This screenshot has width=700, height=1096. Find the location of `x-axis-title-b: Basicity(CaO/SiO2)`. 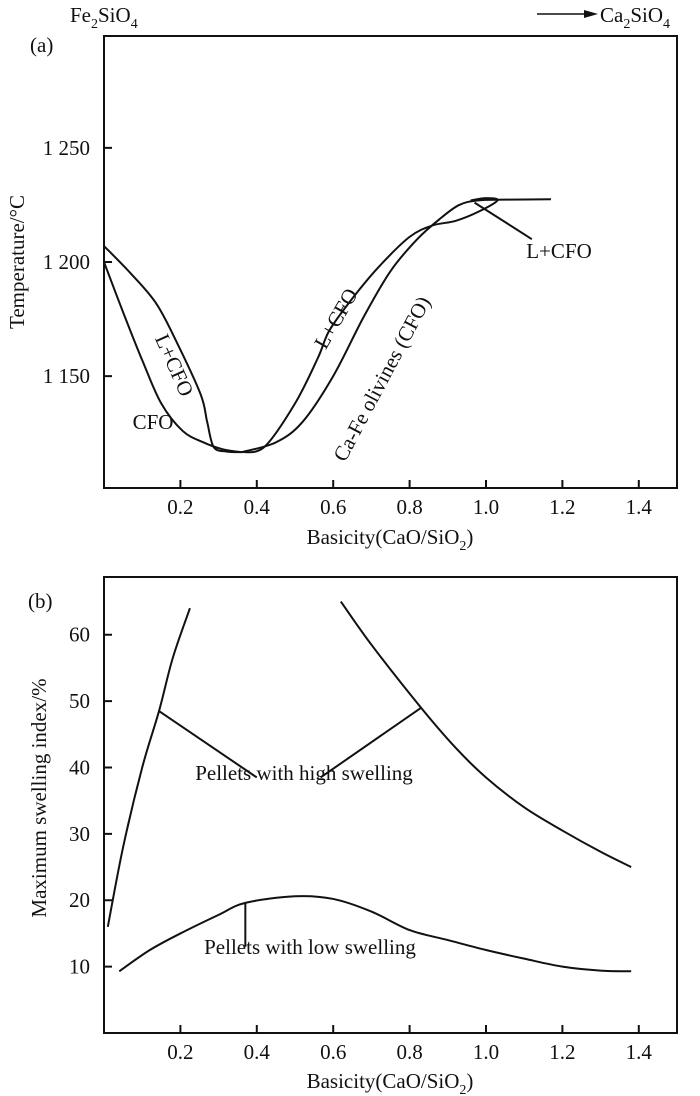

x-axis-title-b: Basicity(CaO/SiO2) is located at coordinates (390, 1082).